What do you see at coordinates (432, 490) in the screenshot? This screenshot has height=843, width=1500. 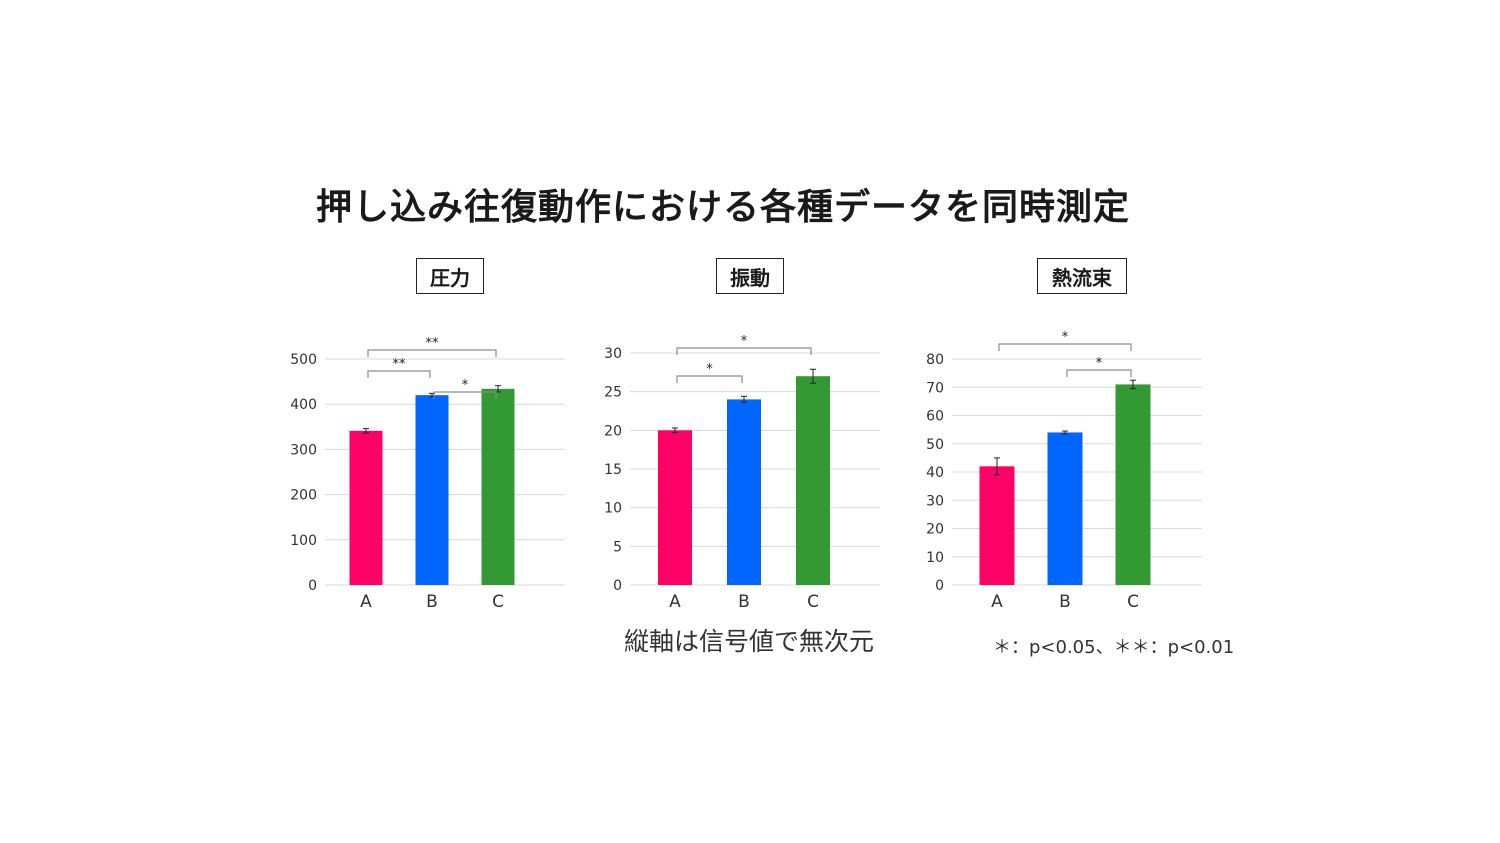 I see `pressure-bar-B` at bounding box center [432, 490].